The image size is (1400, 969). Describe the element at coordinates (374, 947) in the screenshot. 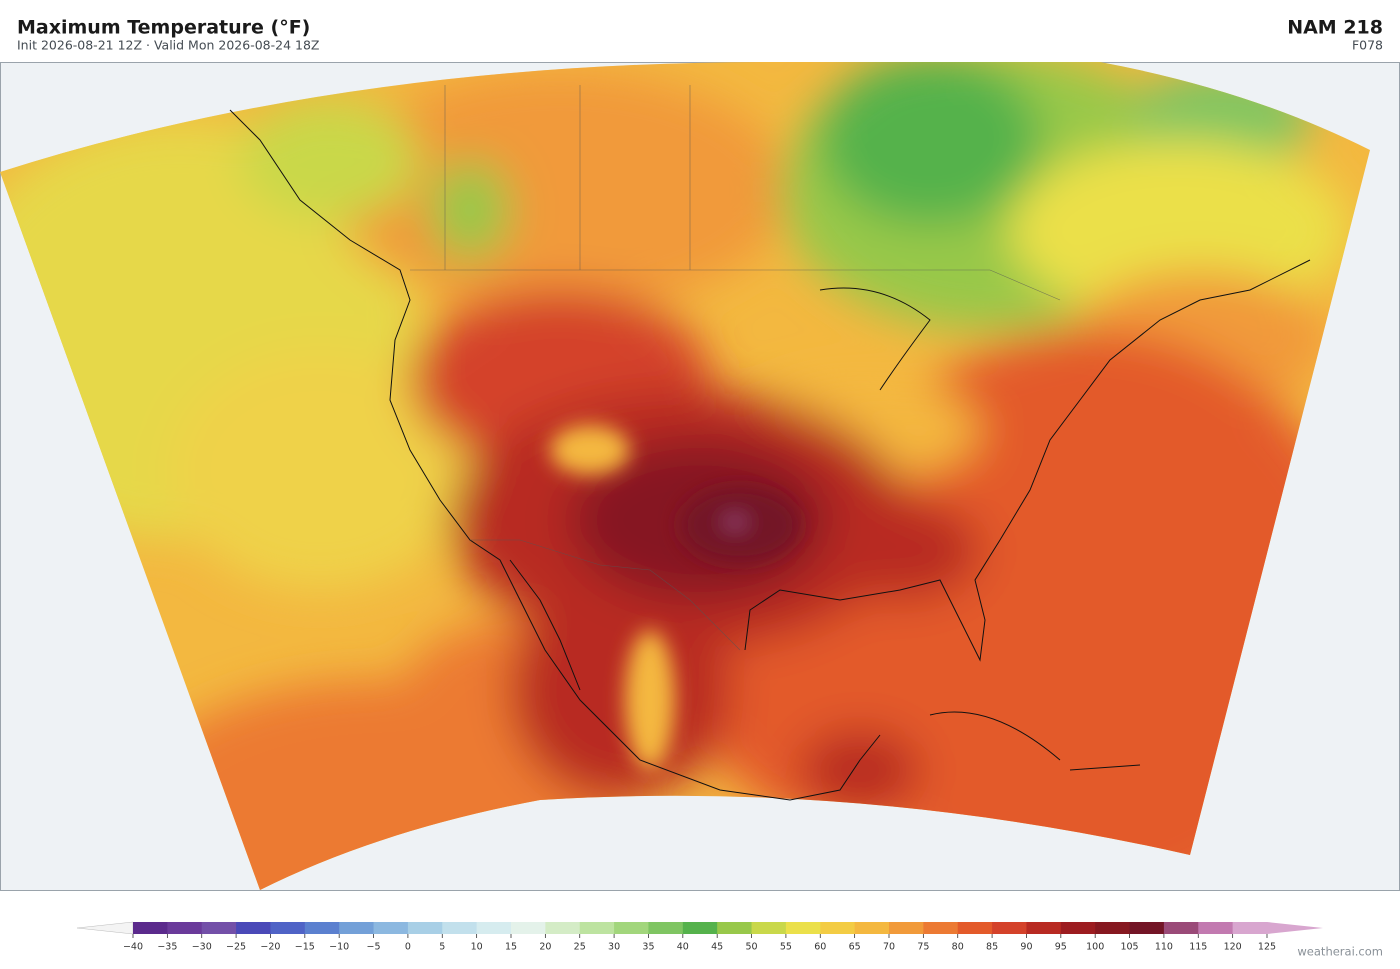

I see `colorbar-tick-label: −5` at that location.